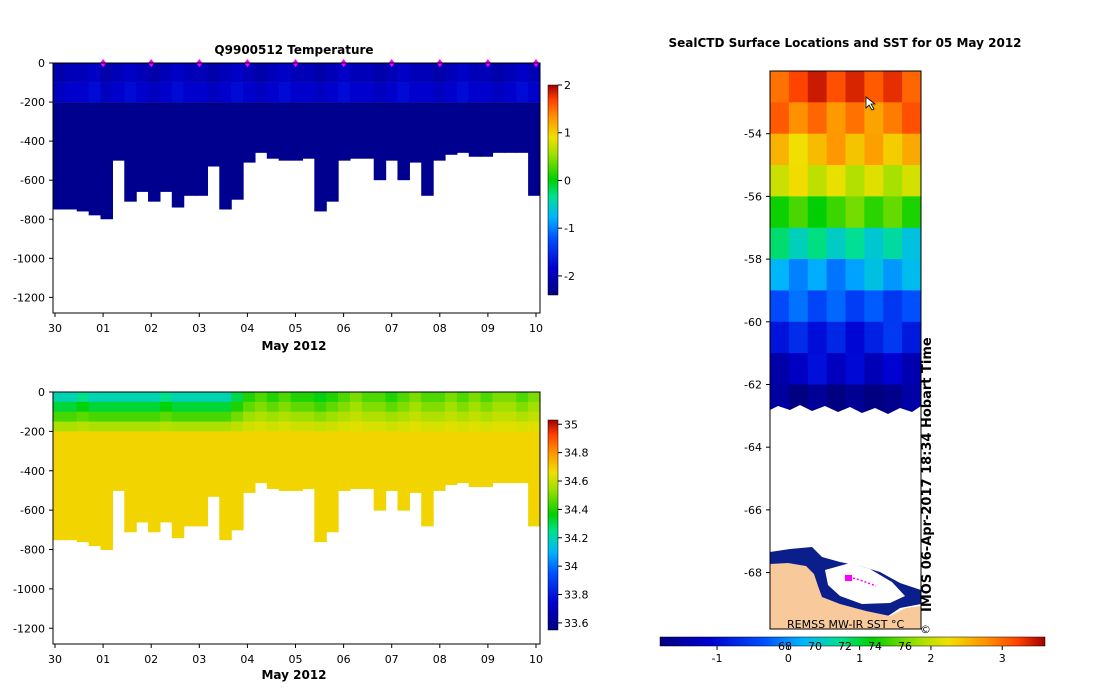 This screenshot has height=700, width=1099. What do you see at coordinates (247, 328) in the screenshot?
I see `temperature-xtick-label: 04` at bounding box center [247, 328].